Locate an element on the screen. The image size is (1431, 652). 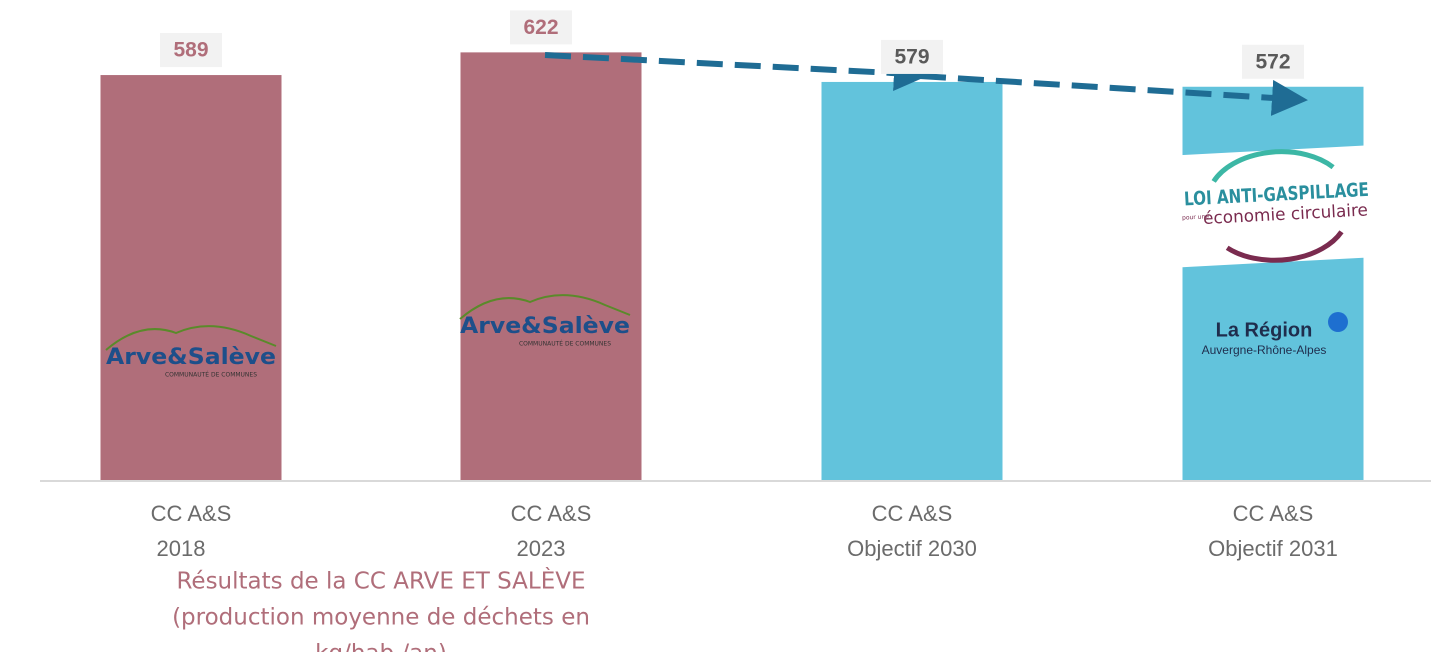
logo-text: pour une is located at coordinates (1196, 217).